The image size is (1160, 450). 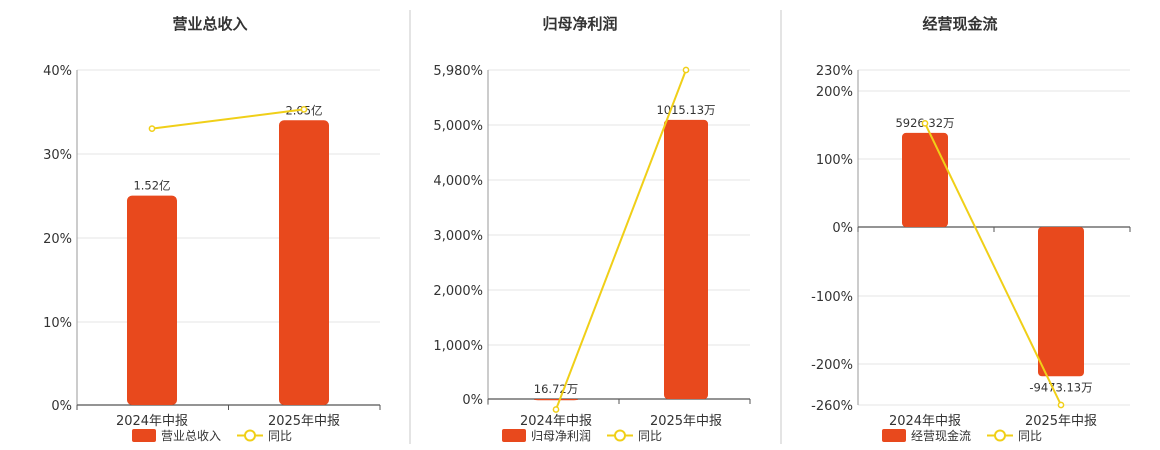 What do you see at coordinates (57, 239) in the screenshot?
I see `y-tick-label: 20%` at bounding box center [57, 239].